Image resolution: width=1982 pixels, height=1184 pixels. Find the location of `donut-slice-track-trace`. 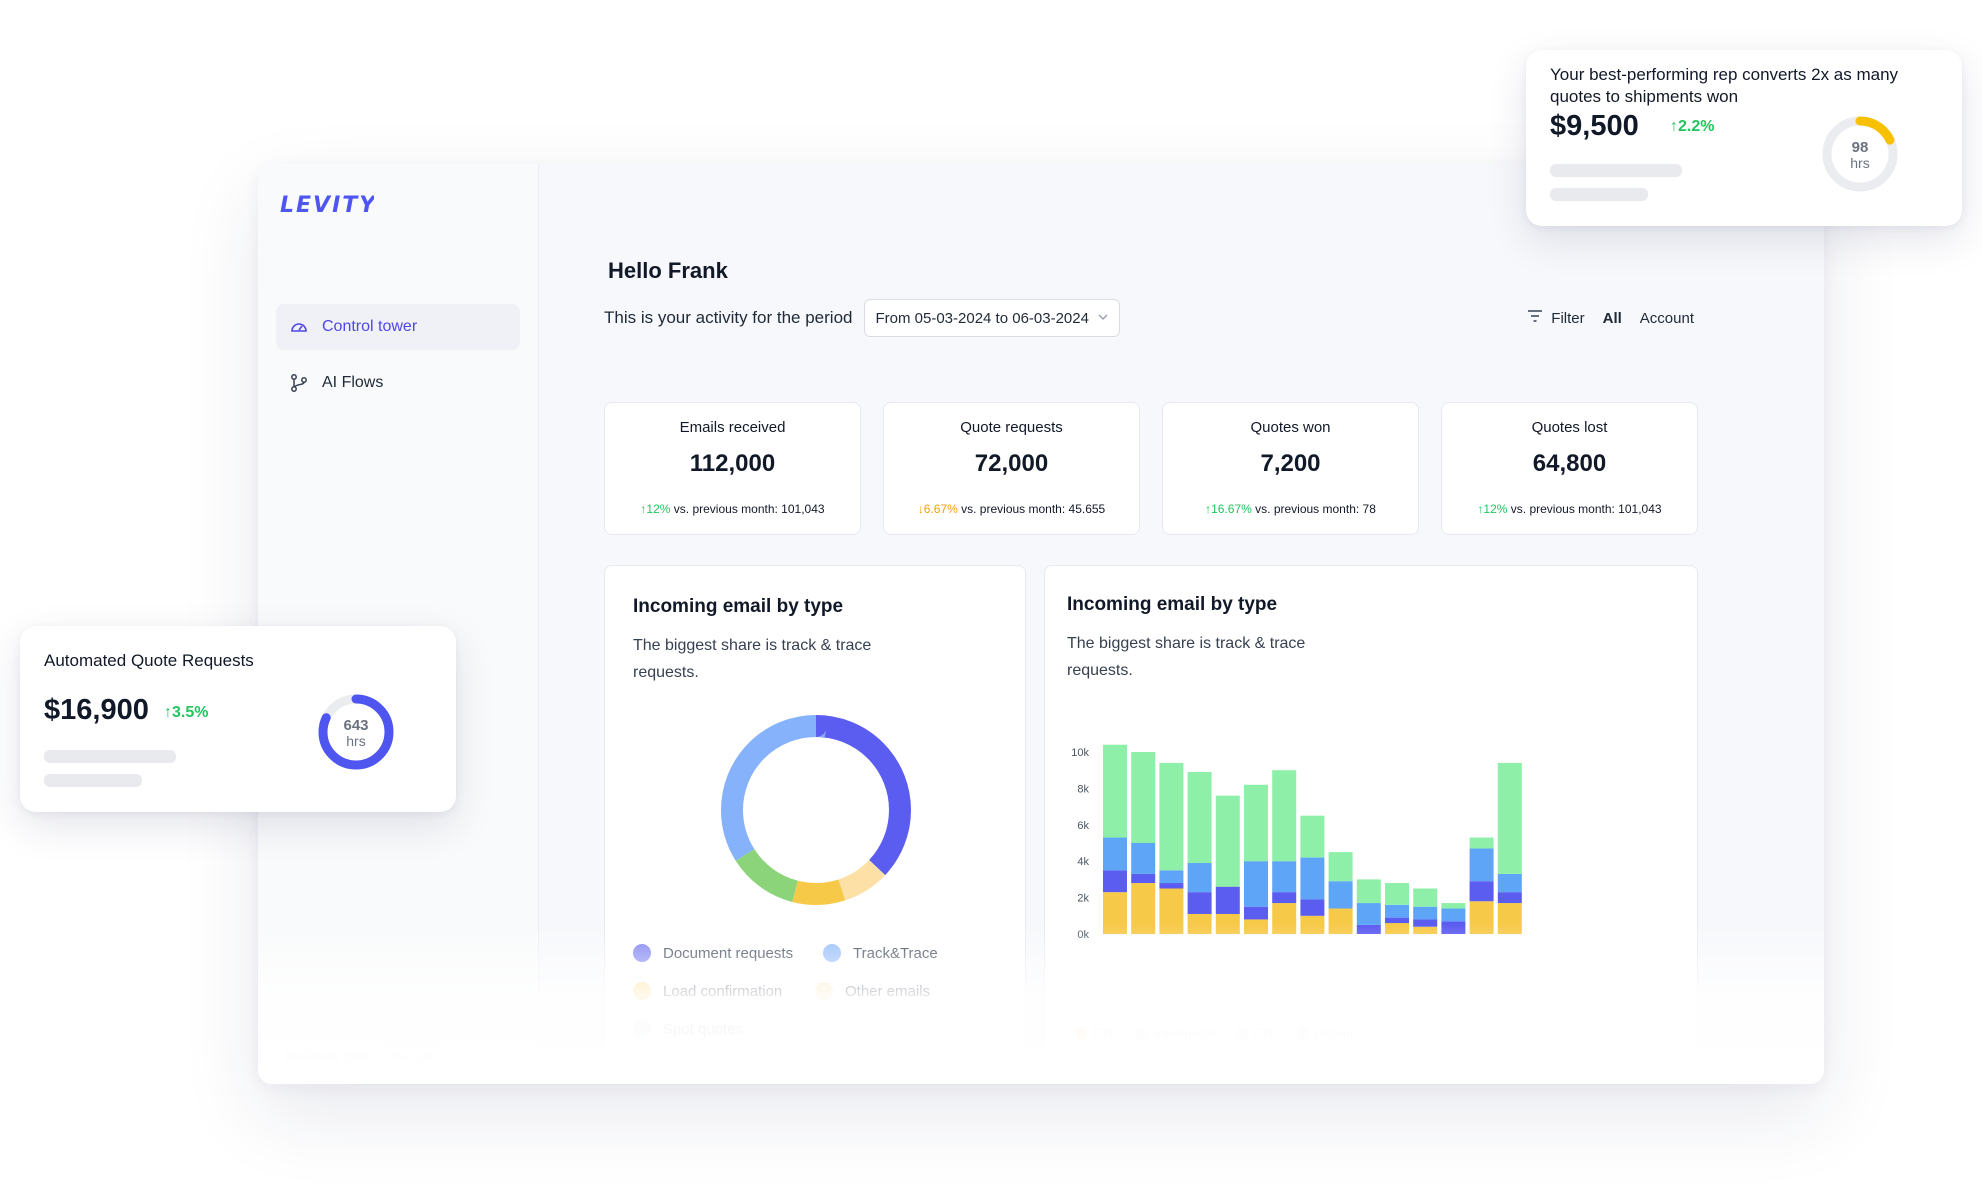

donut-slice-track-trace is located at coordinates (816, 810).